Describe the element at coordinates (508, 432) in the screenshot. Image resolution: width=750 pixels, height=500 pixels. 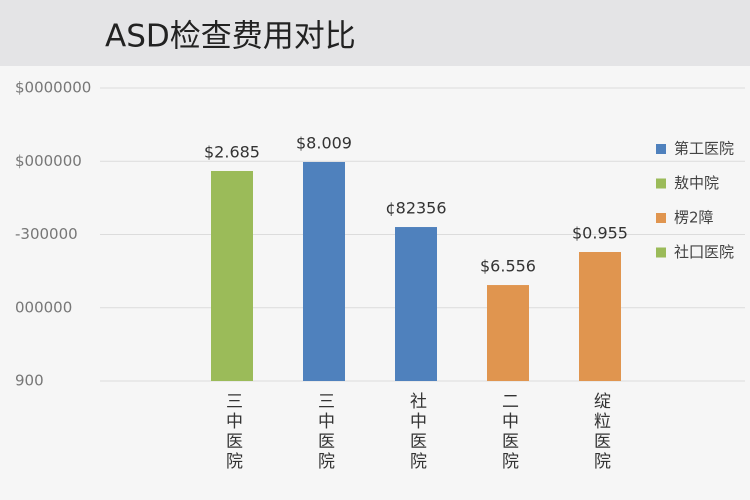
I see `x-tick-label: 二中医院` at that location.